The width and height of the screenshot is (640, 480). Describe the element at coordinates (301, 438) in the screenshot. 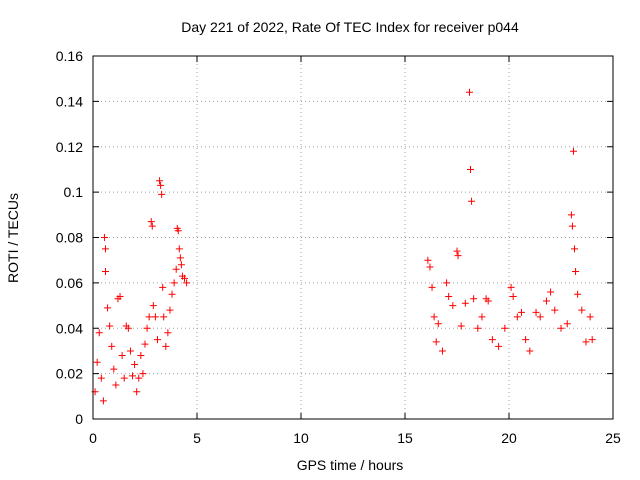

I see `x-tick-label: 10` at that location.